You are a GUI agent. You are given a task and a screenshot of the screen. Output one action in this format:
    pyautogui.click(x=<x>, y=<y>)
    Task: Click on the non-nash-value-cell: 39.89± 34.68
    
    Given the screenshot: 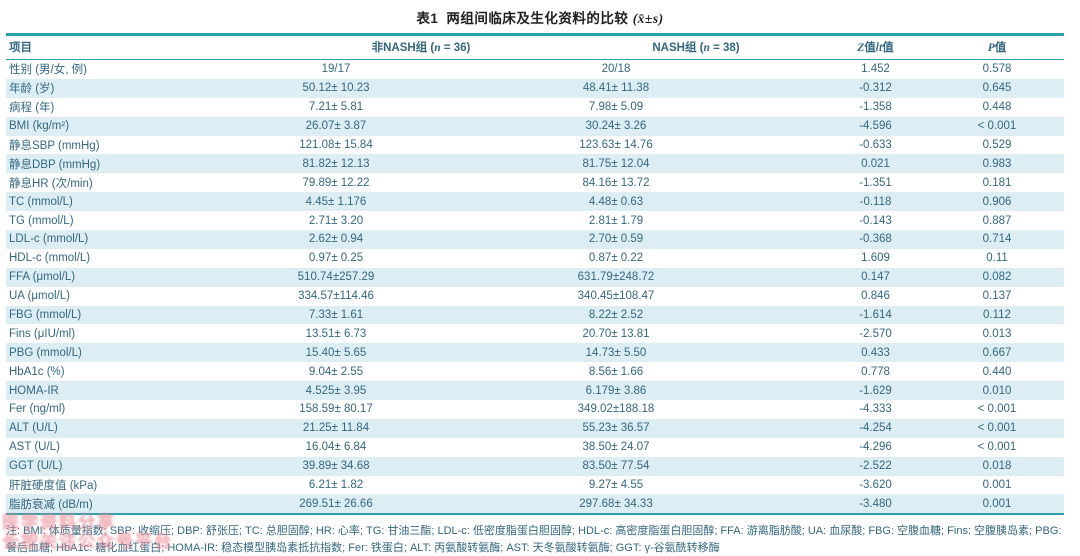 What is the action you would take?
    pyautogui.click(x=336, y=466)
    